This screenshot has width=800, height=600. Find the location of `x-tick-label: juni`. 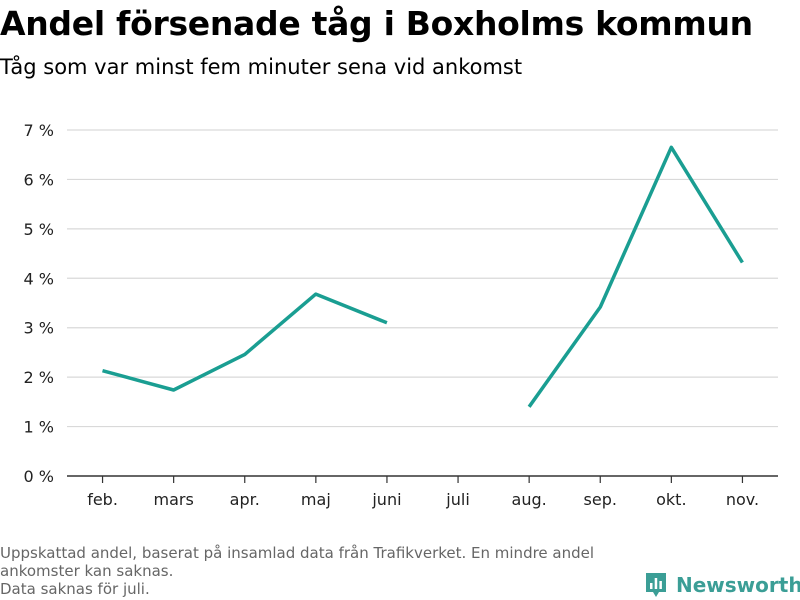

x-tick-label: juni is located at coordinates (386, 499).